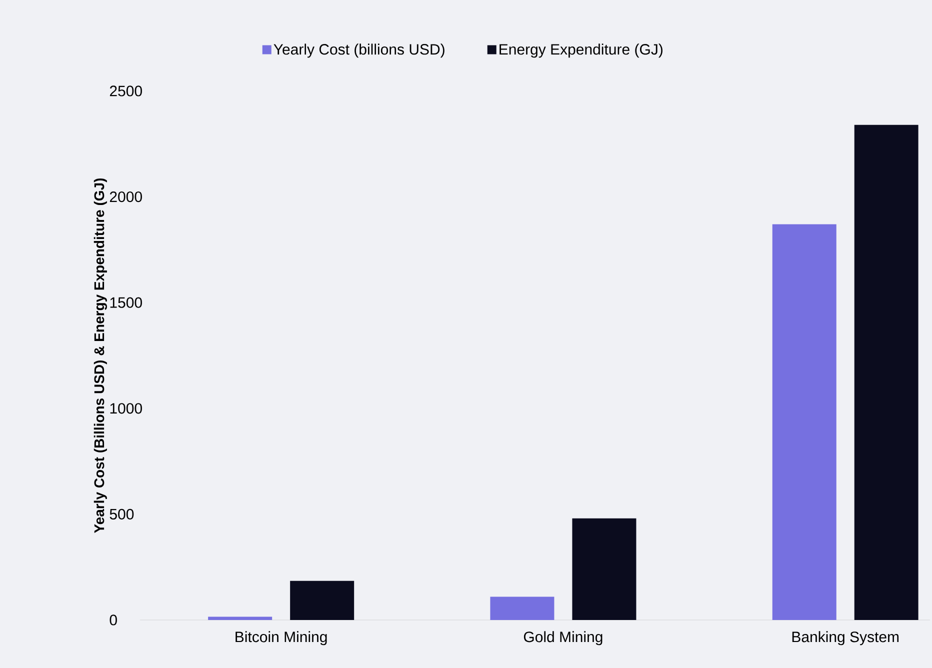 The image size is (932, 668). What do you see at coordinates (101, 356) in the screenshot?
I see `y-axis-title: Yearly Cost (Billions USD) & Energy Expenditure (GJ)` at bounding box center [101, 356].